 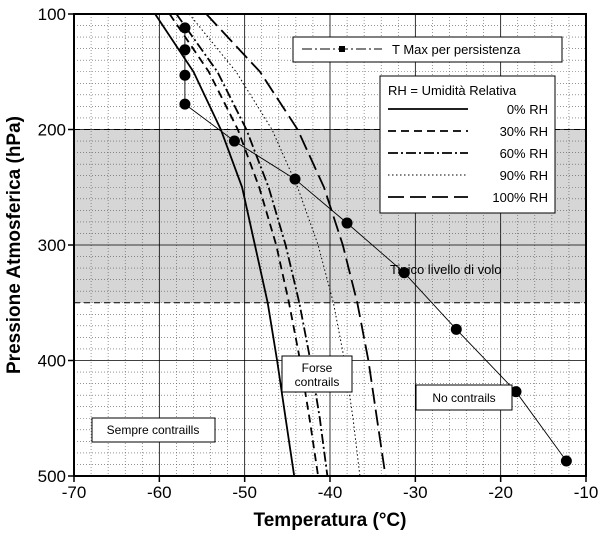 I want to click on x-tick-label-1: -60, so click(x=159, y=492).